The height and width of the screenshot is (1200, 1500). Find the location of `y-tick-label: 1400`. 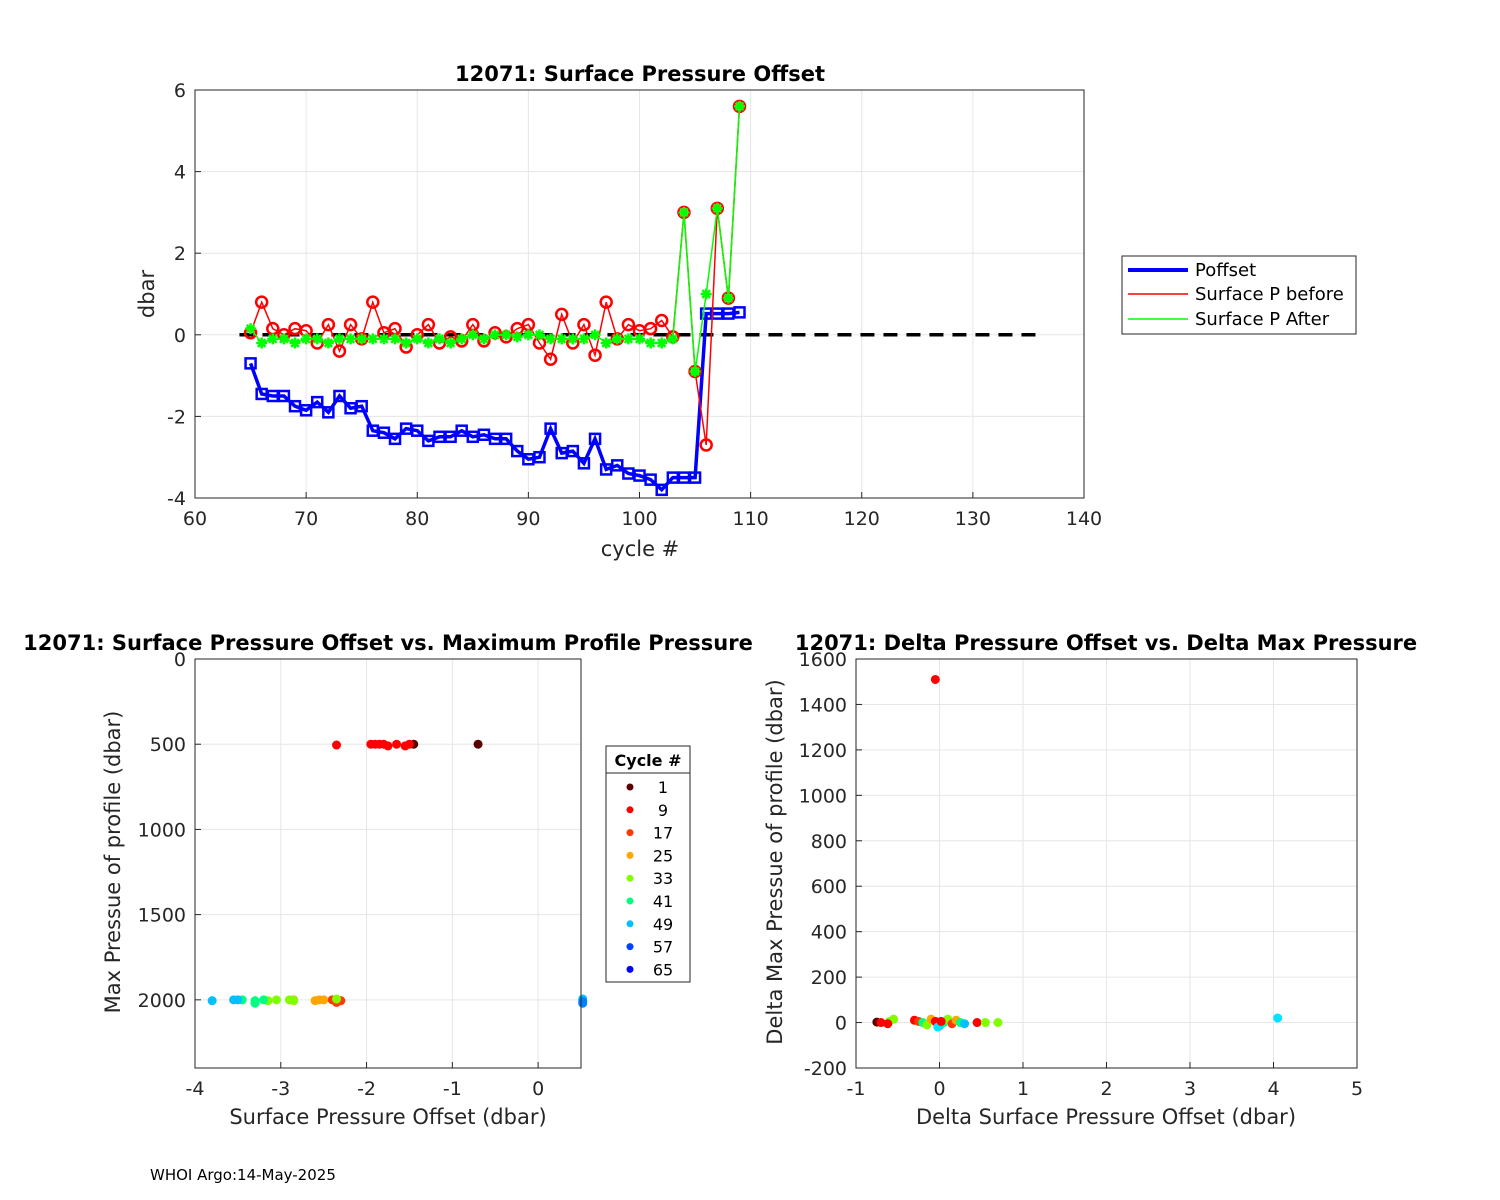

y-tick-label: 1400 is located at coordinates (823, 705).